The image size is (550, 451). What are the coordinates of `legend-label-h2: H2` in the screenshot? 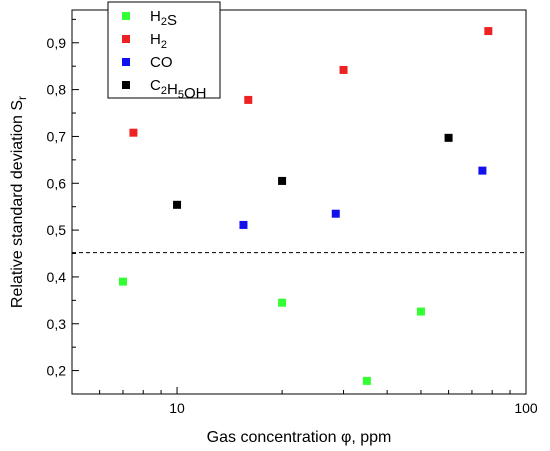 It's located at (158, 41).